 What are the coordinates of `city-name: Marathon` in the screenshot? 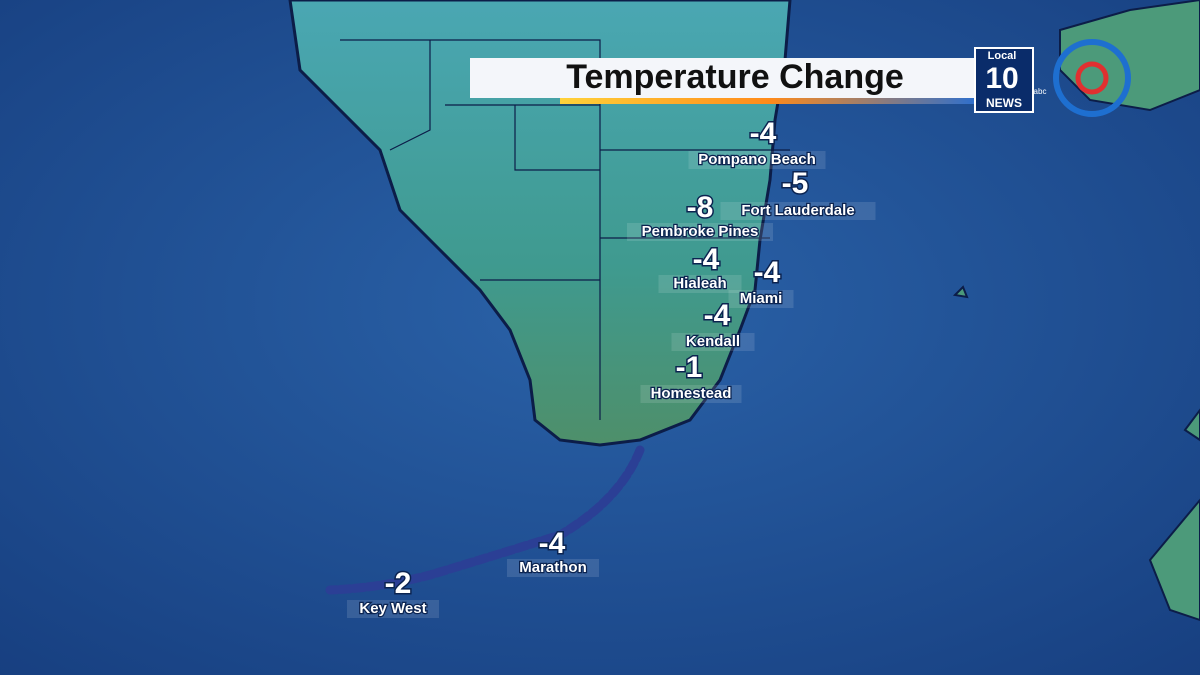 It's located at (553, 567).